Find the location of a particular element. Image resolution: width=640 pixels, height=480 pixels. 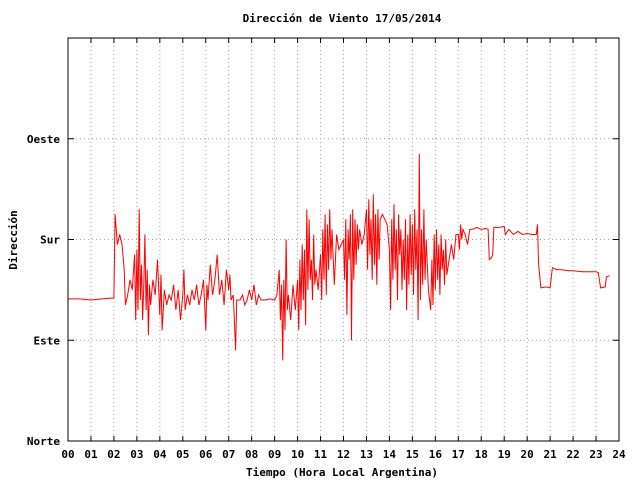

x-tick-label: 14 is located at coordinates (390, 454).